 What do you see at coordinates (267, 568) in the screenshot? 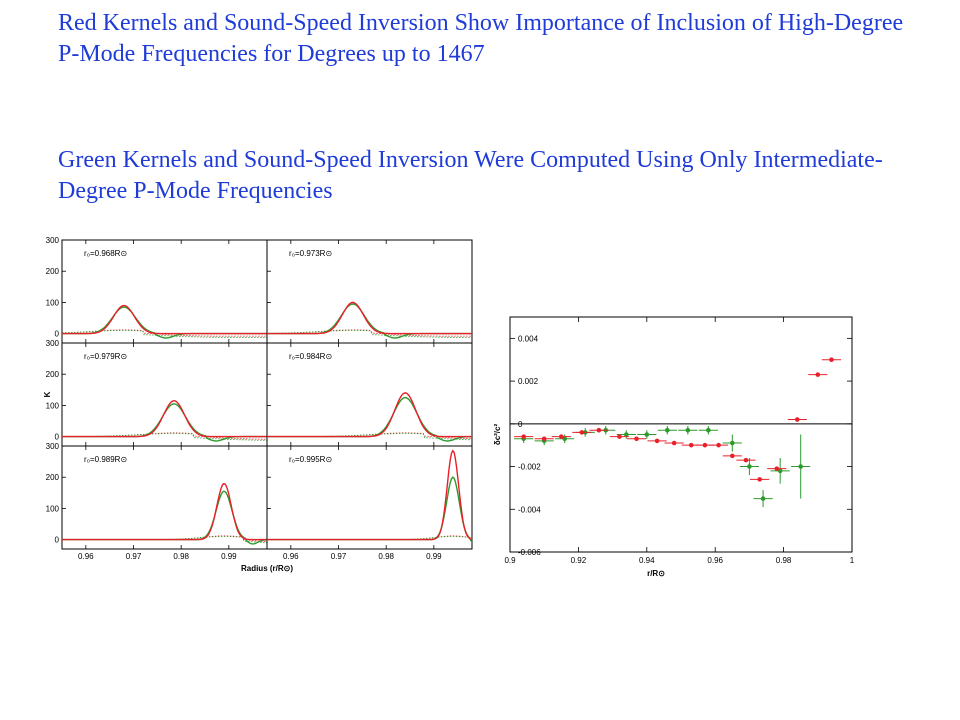
I see `x-axis-title: Radius (r/R⊙)` at bounding box center [267, 568].